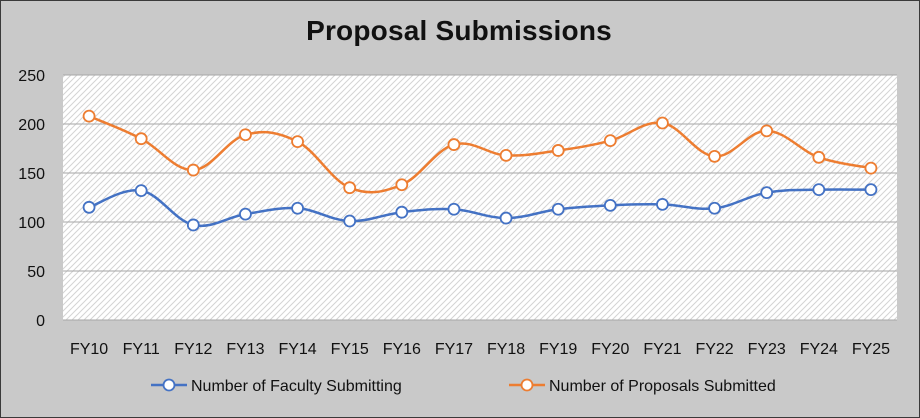 The width and height of the screenshot is (920, 418). I want to click on x-tick-label: FY12, so click(193, 349).